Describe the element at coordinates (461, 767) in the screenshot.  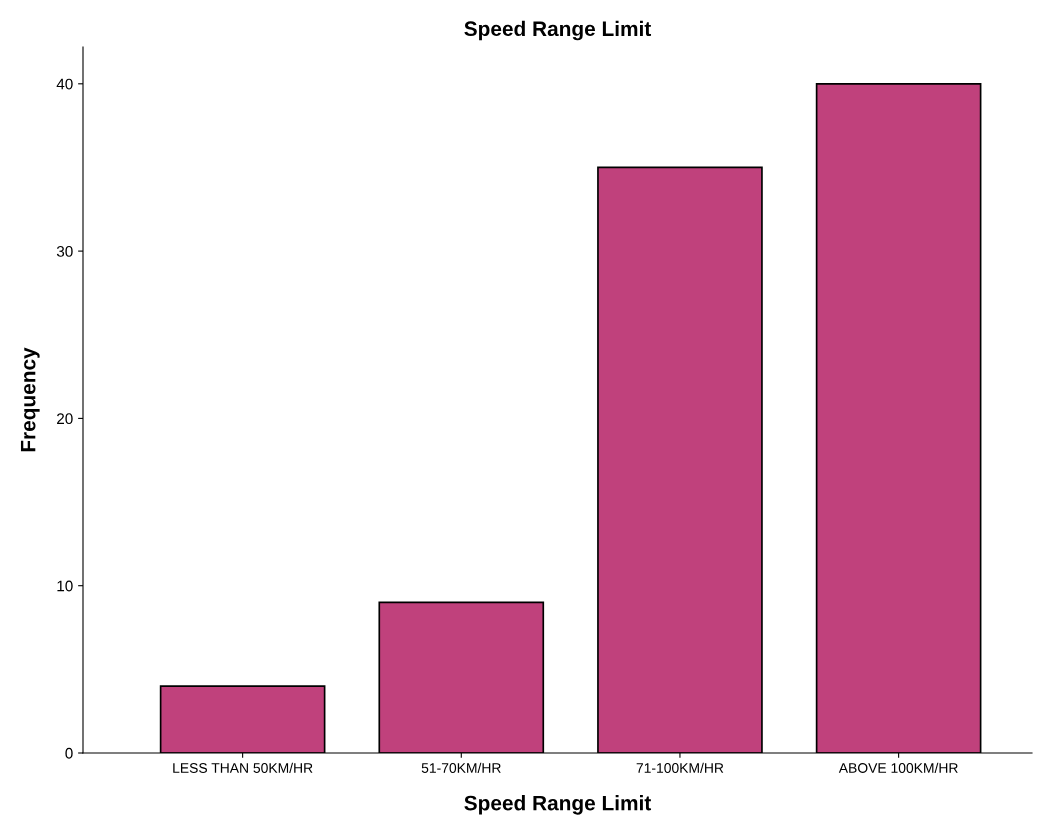
I see `x-tick-label: 51-70KM/HR` at that location.